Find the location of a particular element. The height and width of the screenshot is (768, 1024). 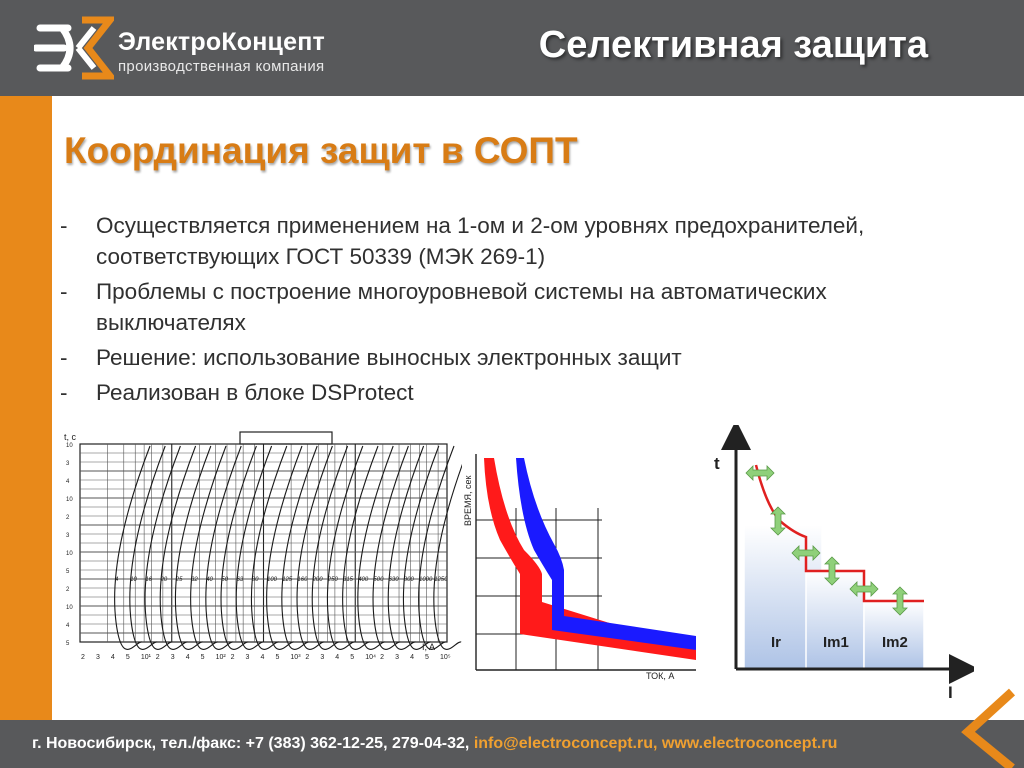

page-title: Селективная защита is located at coordinates (733, 45).